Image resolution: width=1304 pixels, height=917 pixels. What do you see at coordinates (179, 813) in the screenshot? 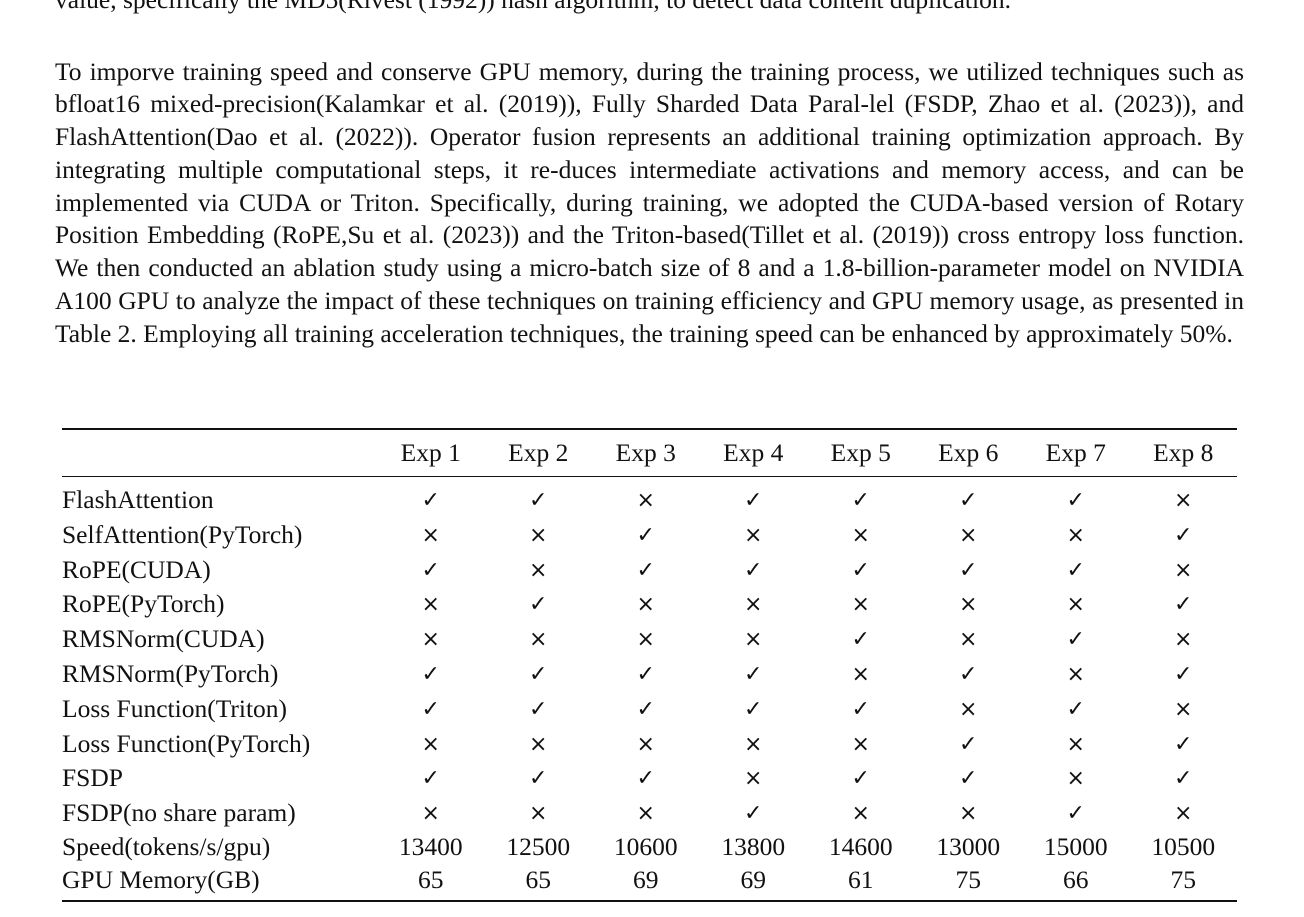
I see `row-label: FSDP(no share param)` at bounding box center [179, 813].